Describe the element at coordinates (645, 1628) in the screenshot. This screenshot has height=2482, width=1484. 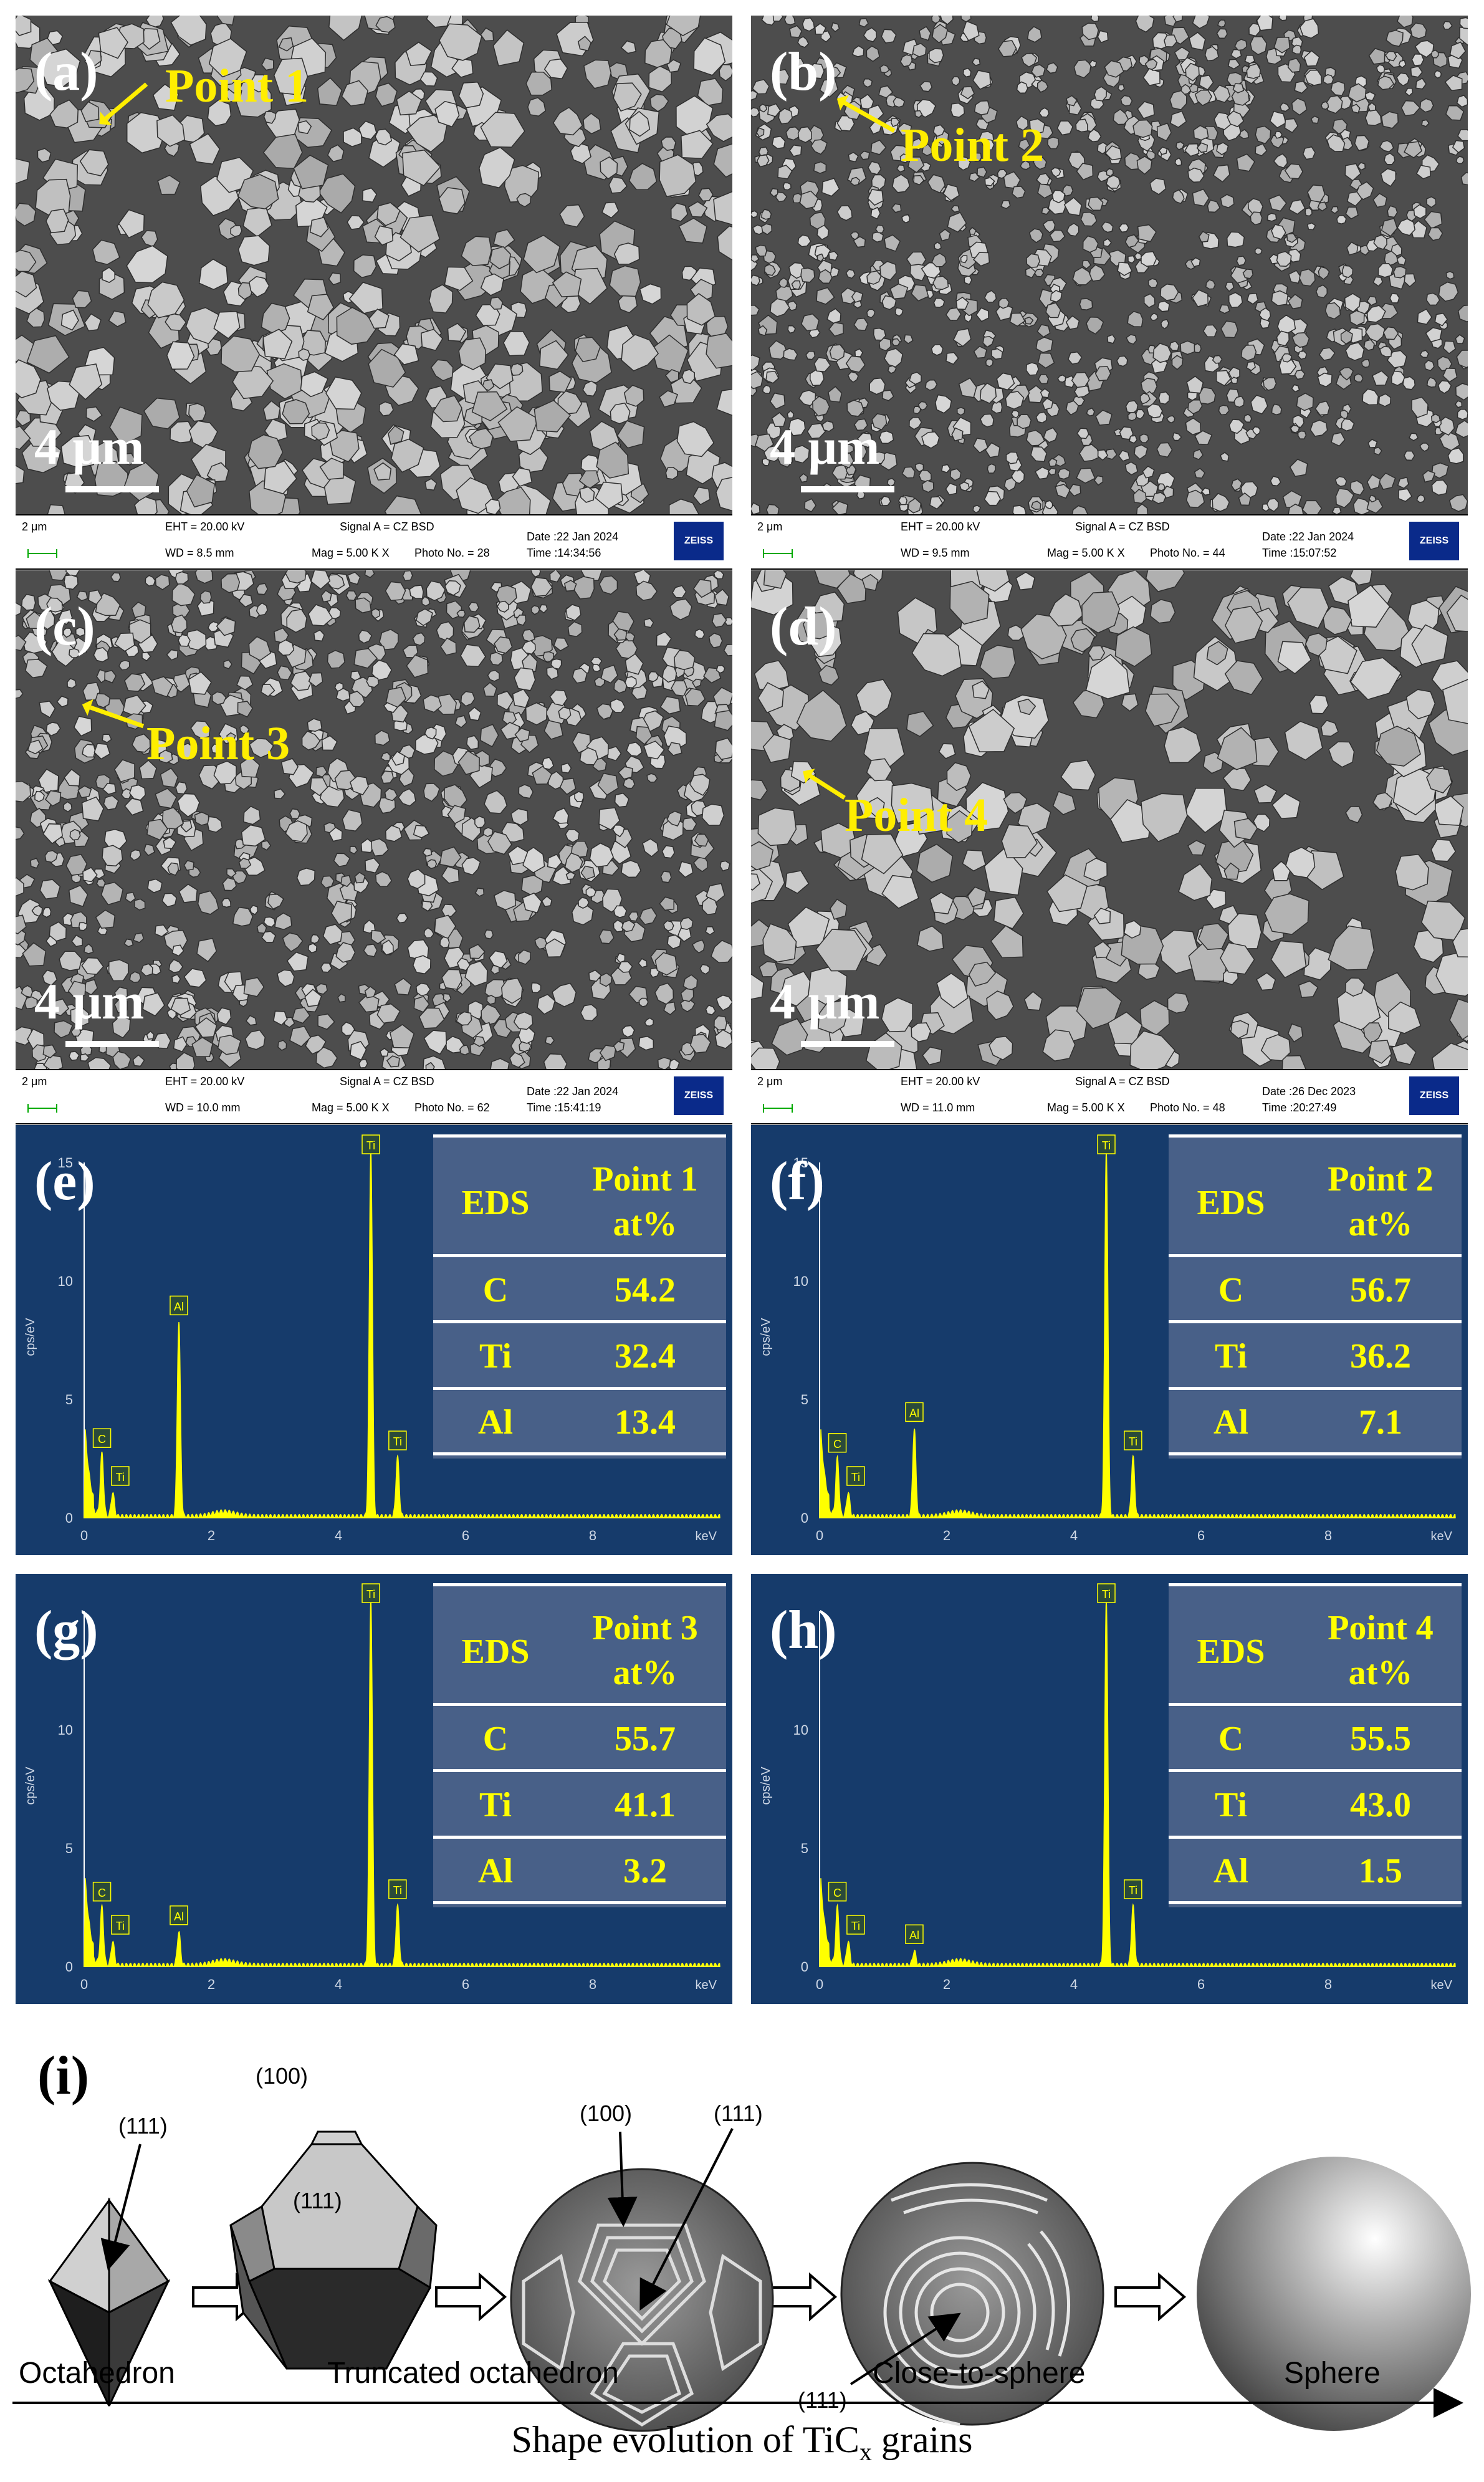
I see `eds-point-label: Point 3` at that location.